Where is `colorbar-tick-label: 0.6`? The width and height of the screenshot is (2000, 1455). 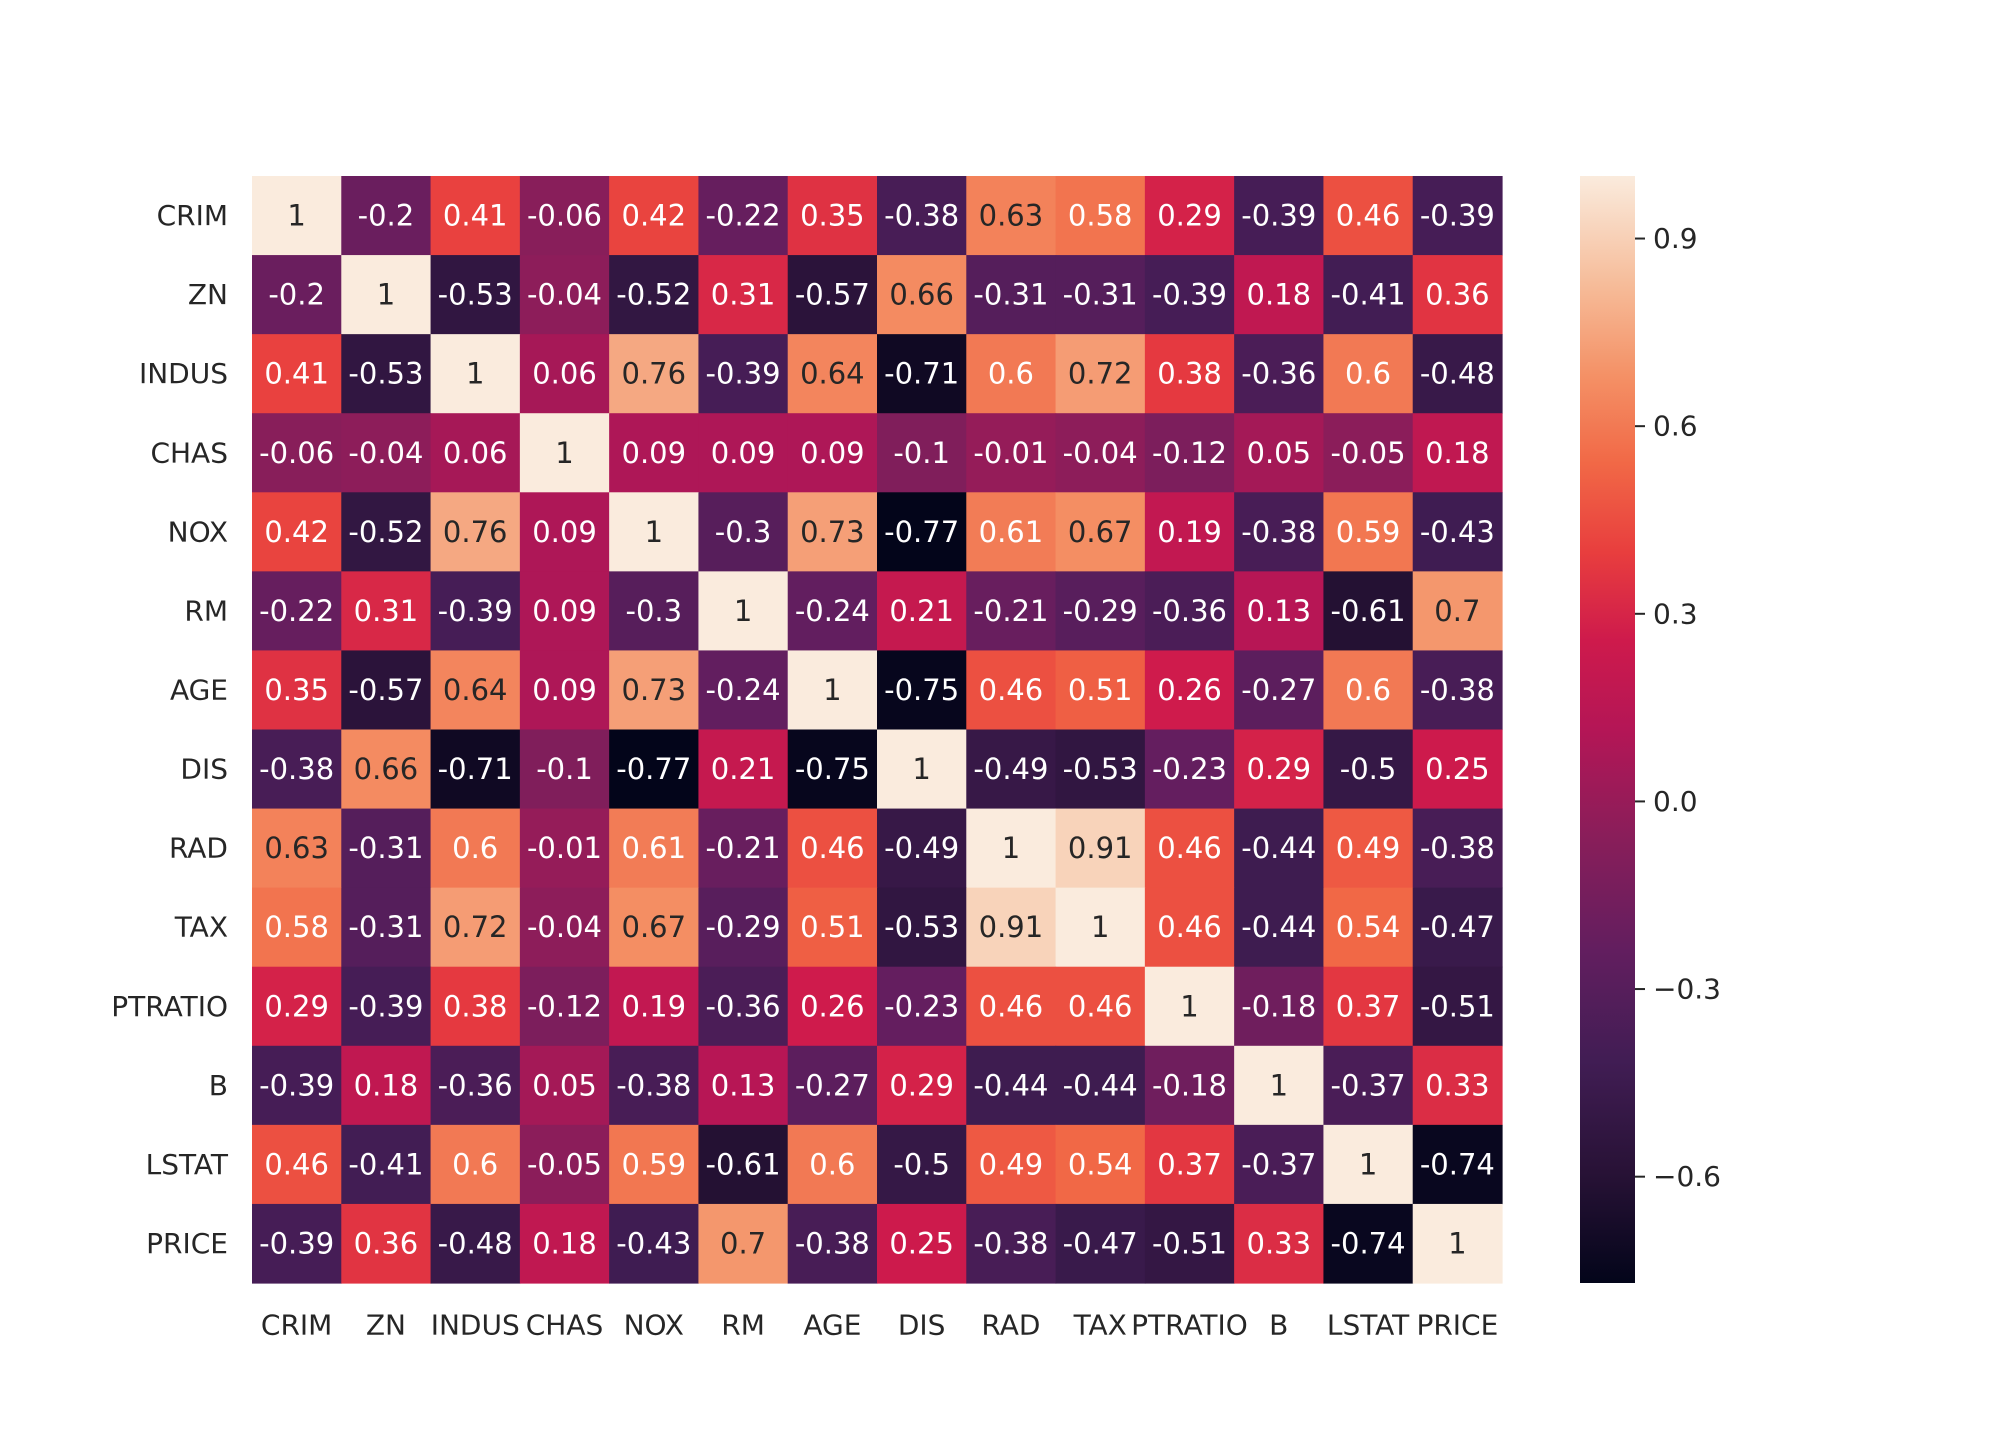
colorbar-tick-label: 0.6 is located at coordinates (1675, 426).